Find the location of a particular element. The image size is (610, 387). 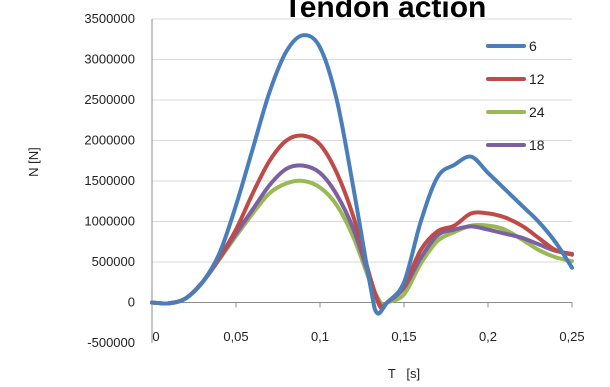

x-tick-label: 0 is located at coordinates (155, 336).